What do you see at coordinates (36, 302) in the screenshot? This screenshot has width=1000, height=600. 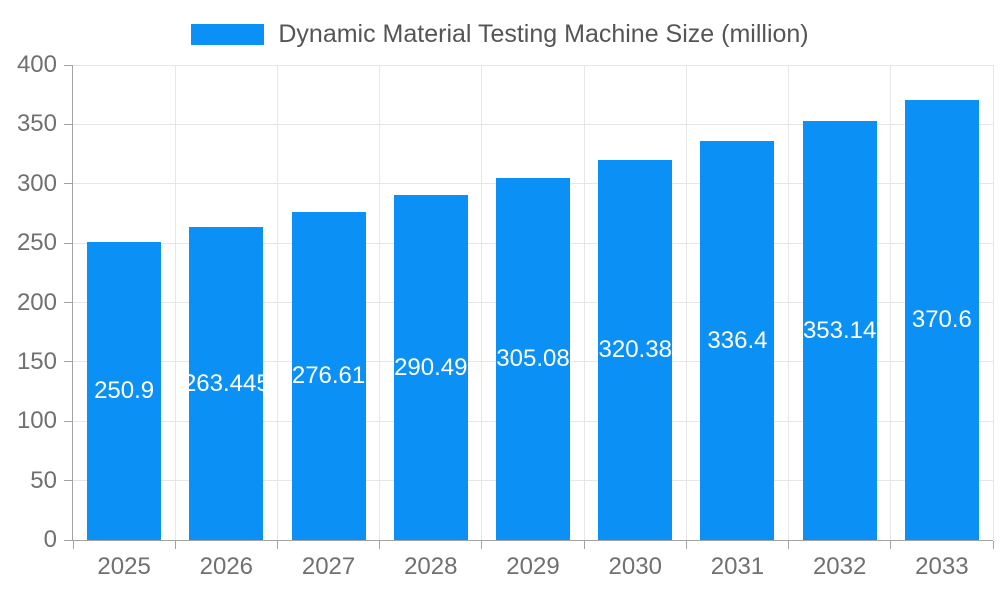 I see `y-axis-label: 200` at bounding box center [36, 302].